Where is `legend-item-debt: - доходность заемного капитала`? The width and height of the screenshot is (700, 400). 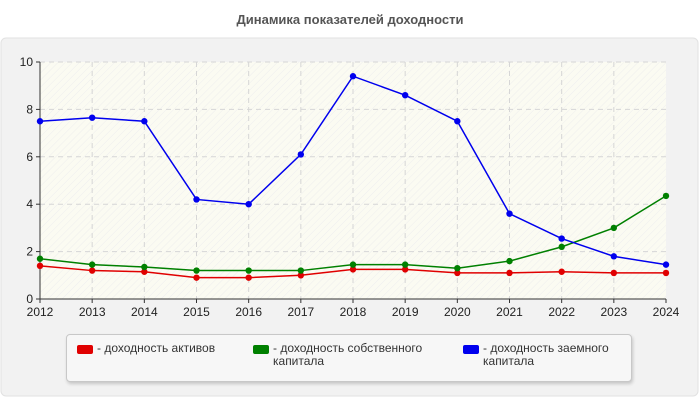 legend-item-debt: - доходность заемного капитала is located at coordinates (548, 355).